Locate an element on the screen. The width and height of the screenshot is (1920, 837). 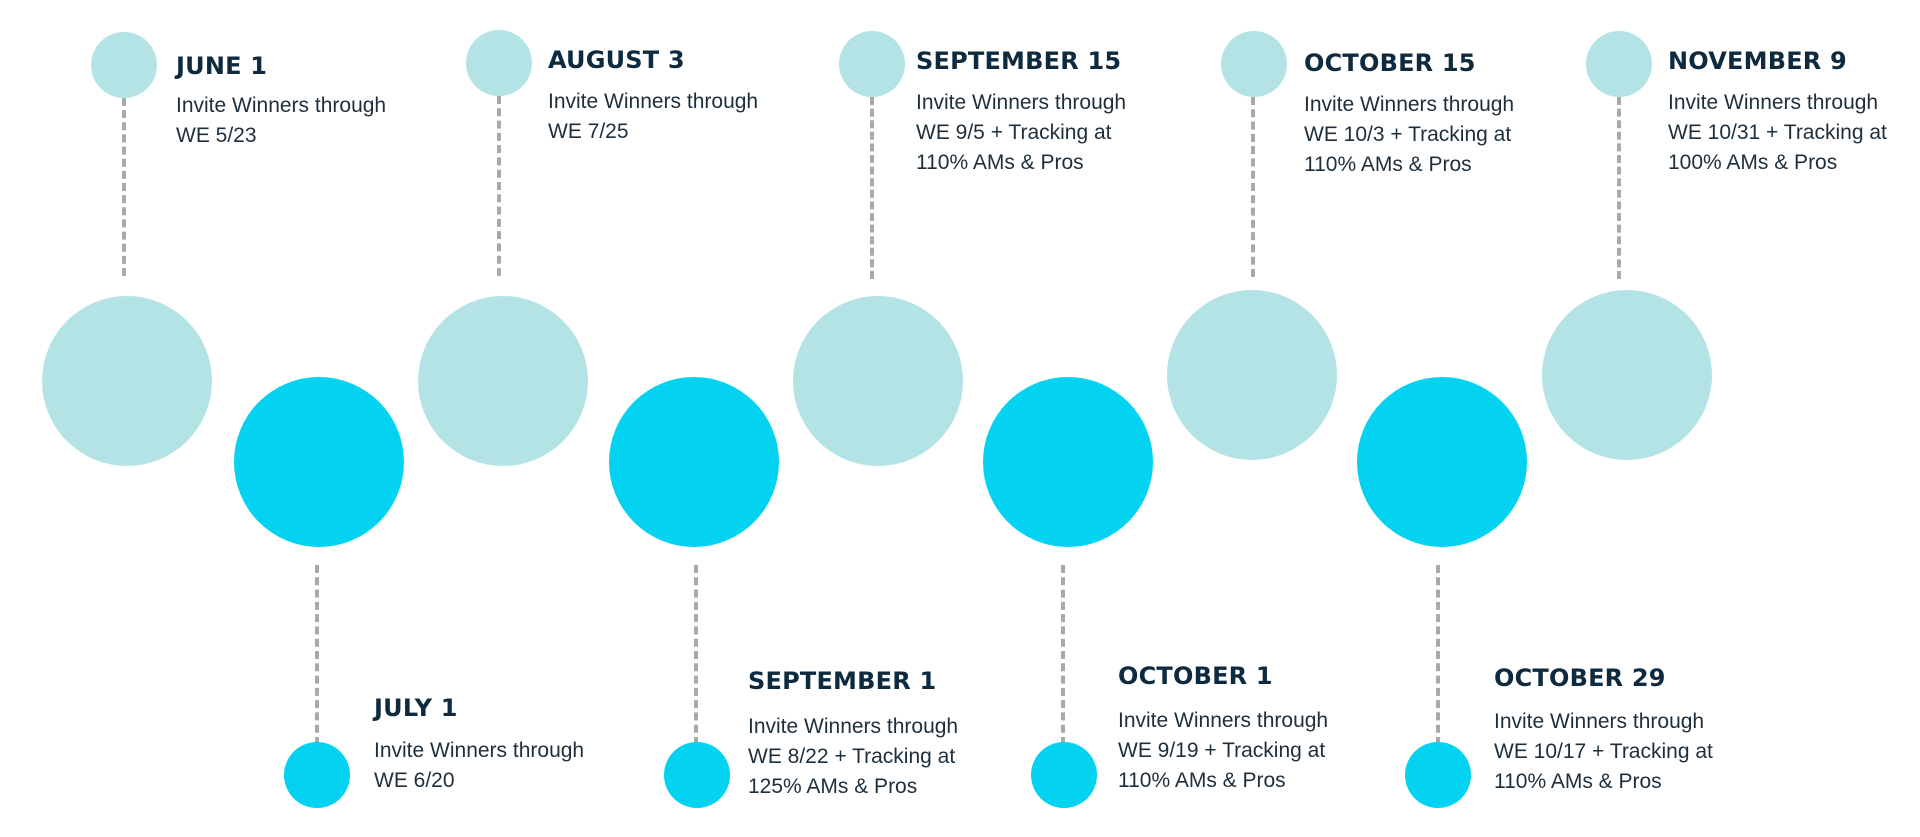
milestone-date: AUGUST 3 is located at coordinates (616, 60).